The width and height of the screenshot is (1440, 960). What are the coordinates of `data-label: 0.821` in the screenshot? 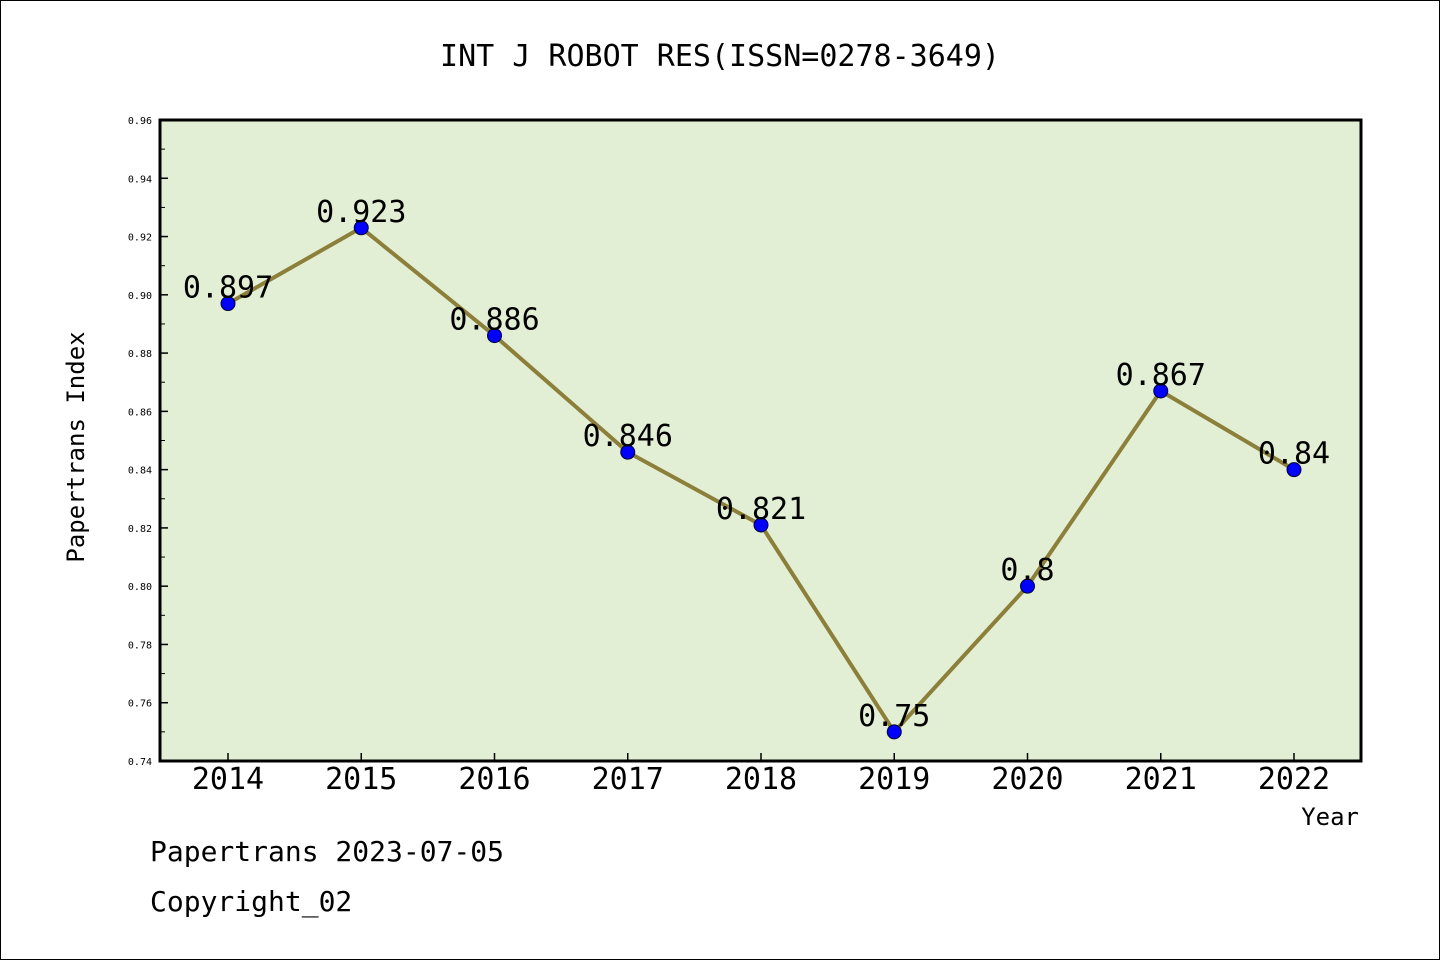 It's located at (761, 509).